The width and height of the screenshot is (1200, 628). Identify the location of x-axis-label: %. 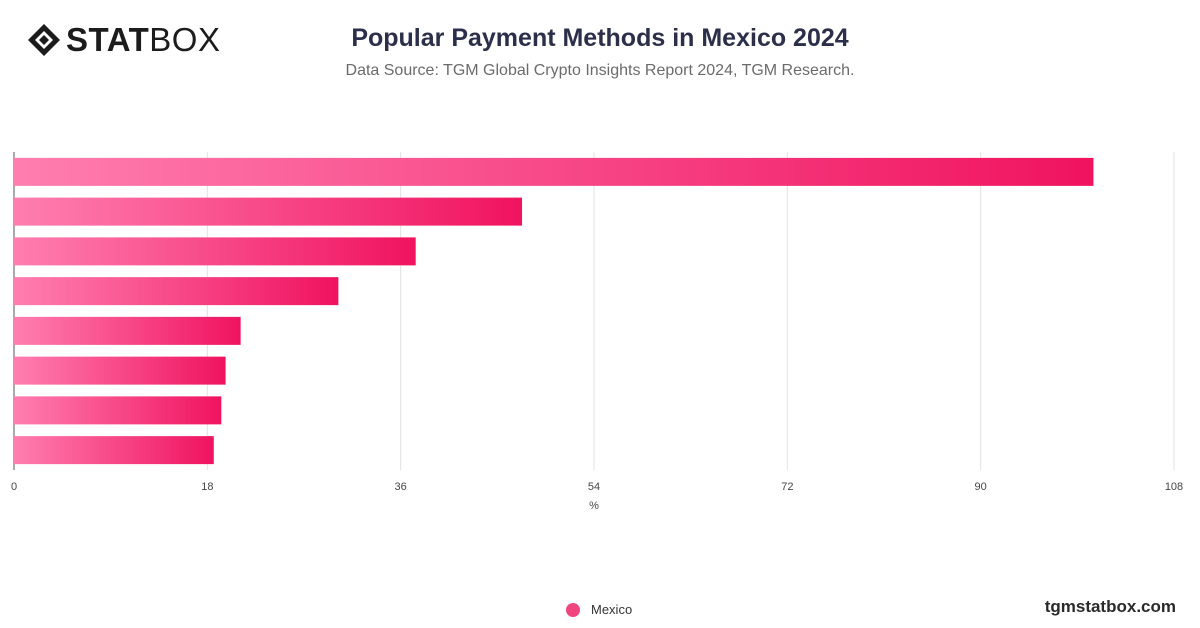
(594, 506).